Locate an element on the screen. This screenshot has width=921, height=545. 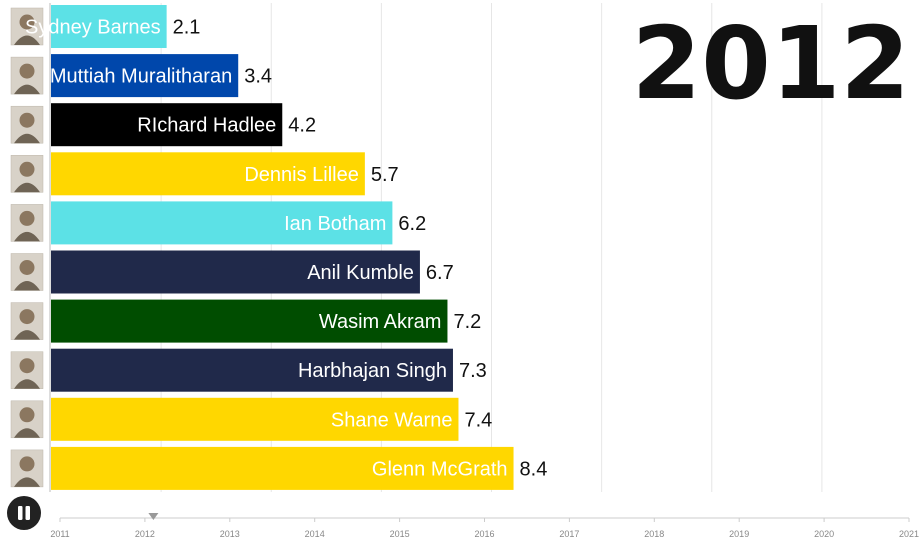
value-label: 5.7 is located at coordinates (385, 175).